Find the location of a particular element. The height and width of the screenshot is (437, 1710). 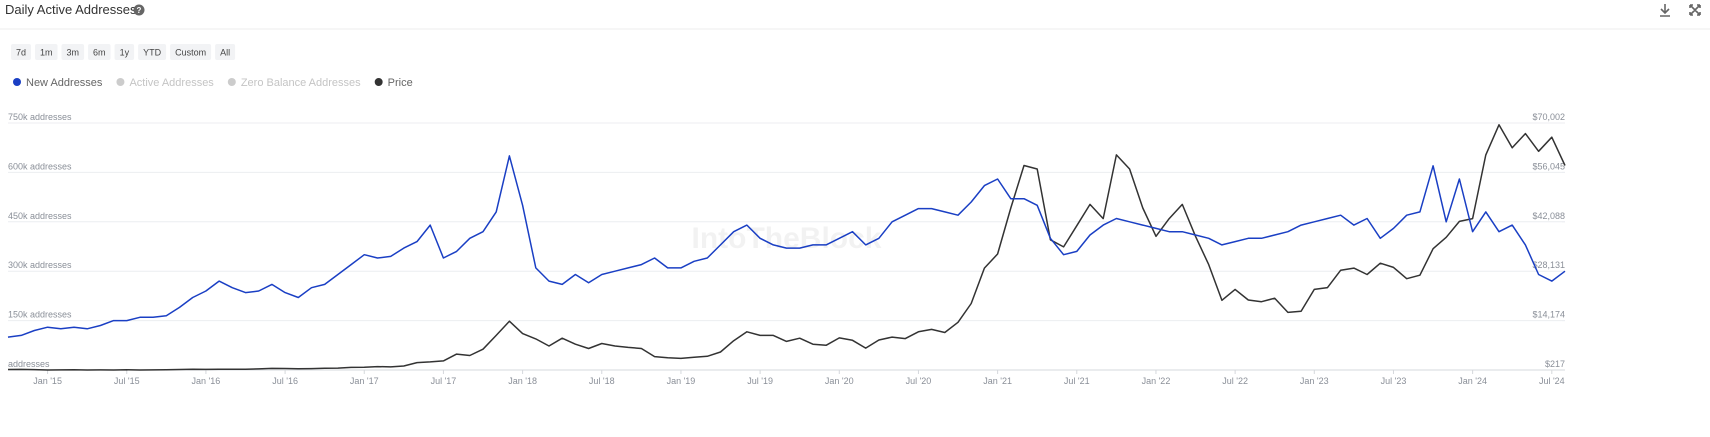

x-tick-label: Jan '24 is located at coordinates (1472, 381).